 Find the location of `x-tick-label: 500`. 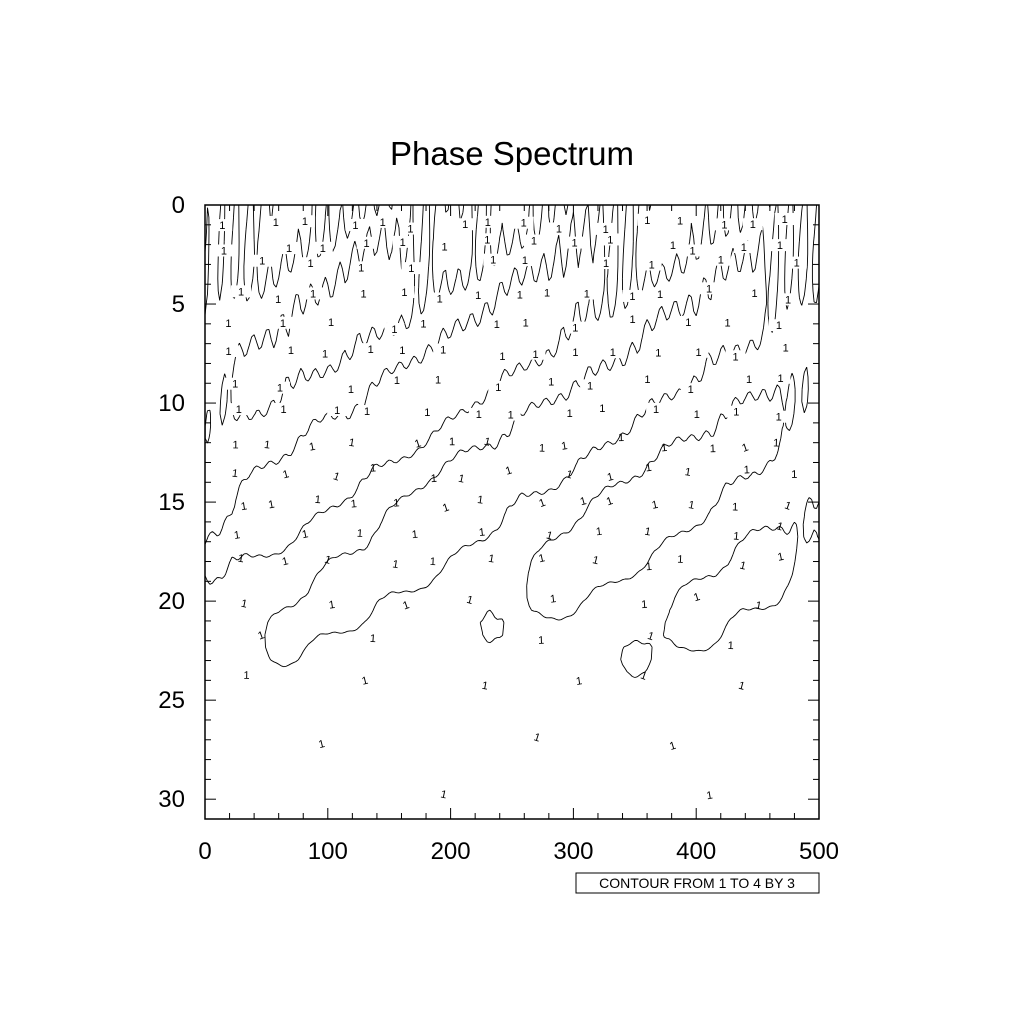

x-tick-label: 500 is located at coordinates (819, 851).